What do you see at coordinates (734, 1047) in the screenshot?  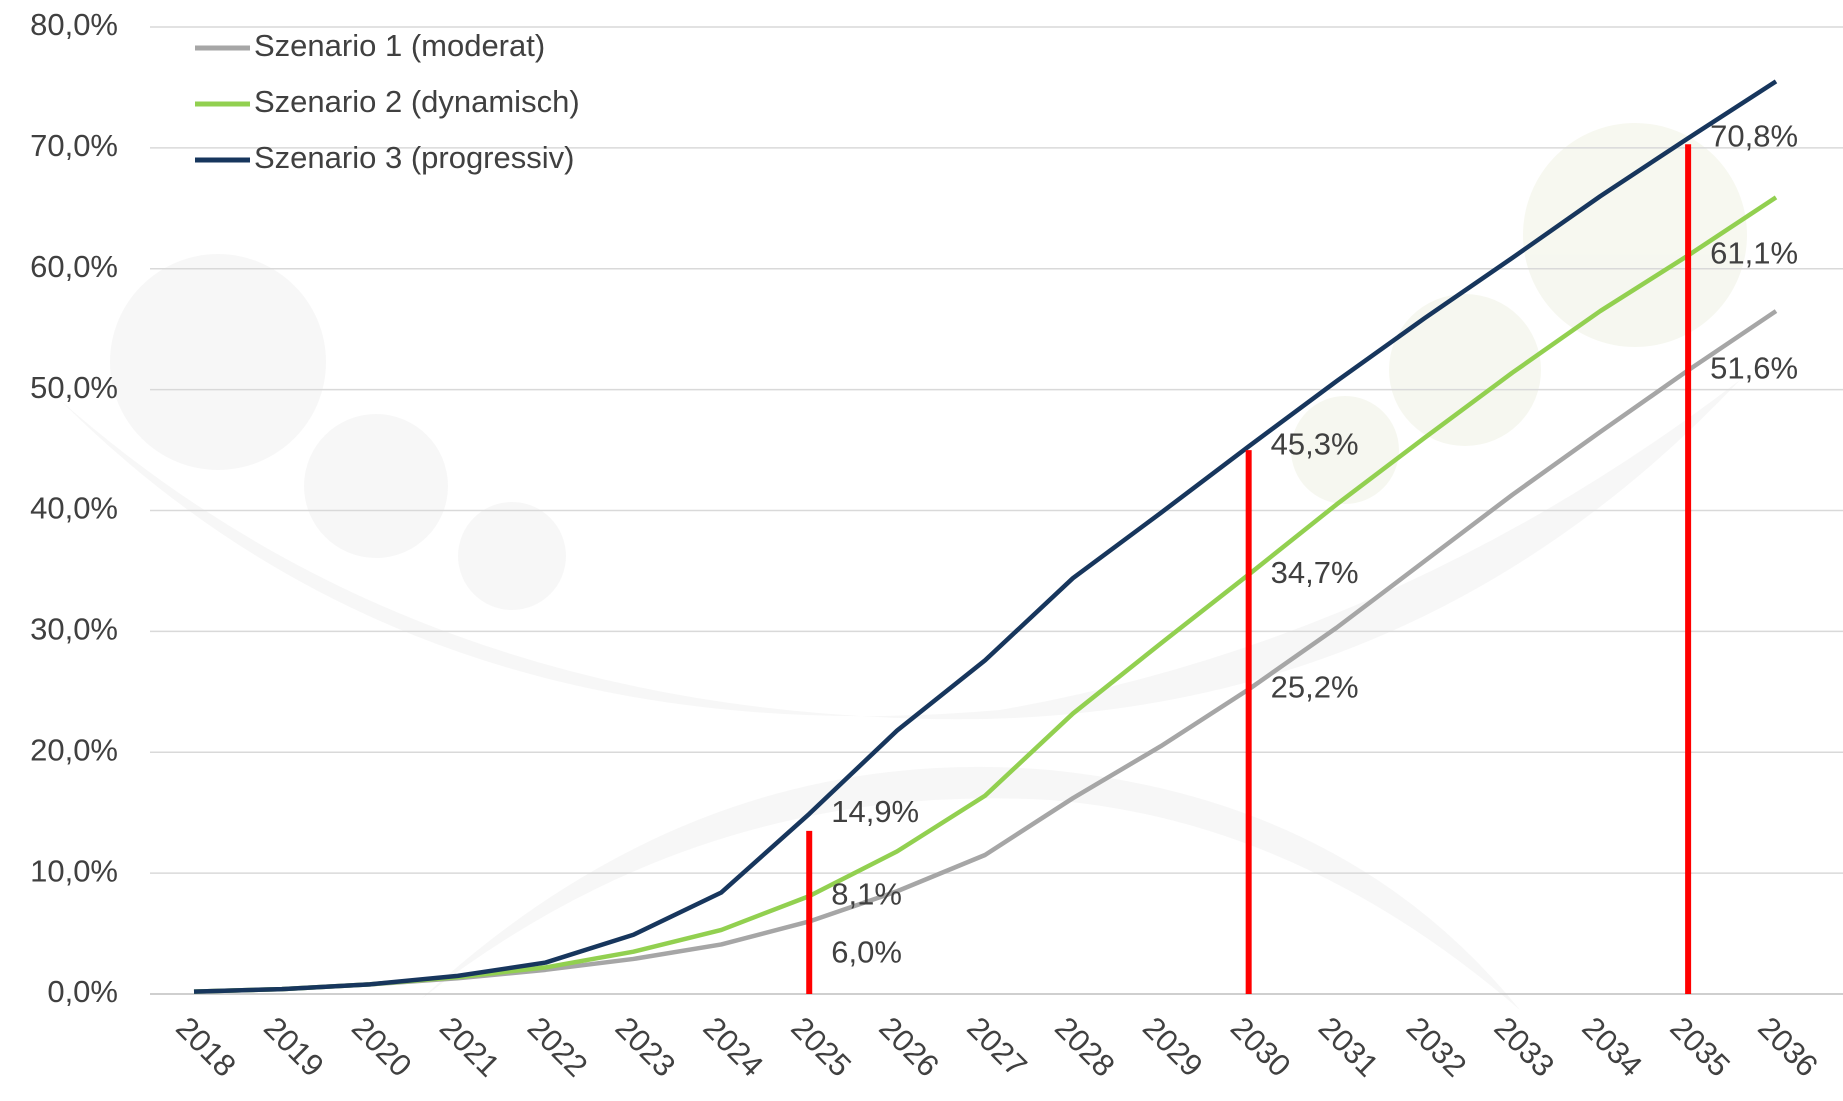 I see `x-tick-label: 2024` at bounding box center [734, 1047].